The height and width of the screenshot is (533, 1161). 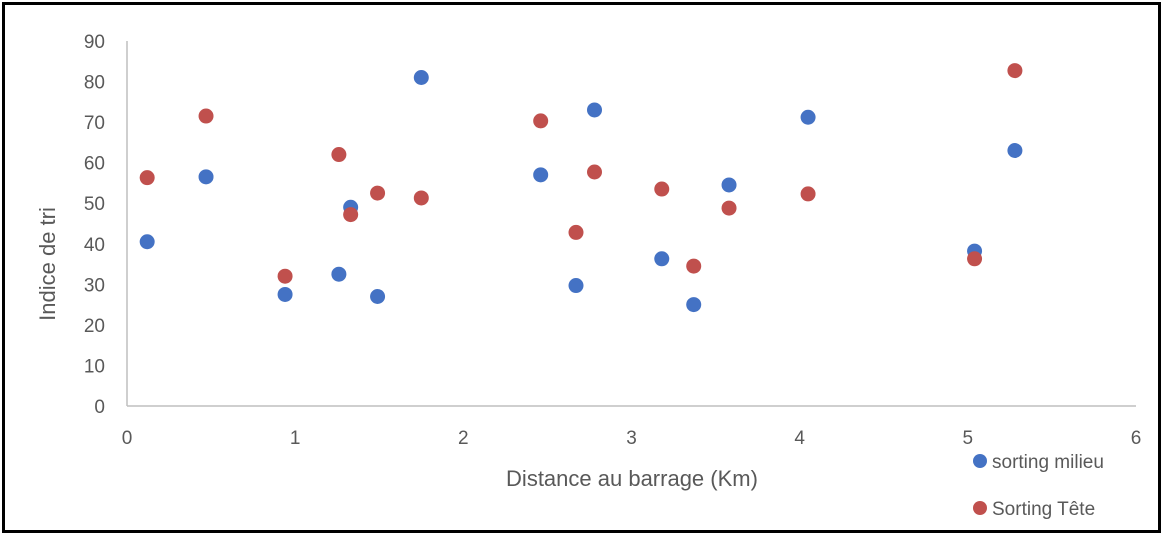 What do you see at coordinates (968, 438) in the screenshot?
I see `x-tick-label: 5` at bounding box center [968, 438].